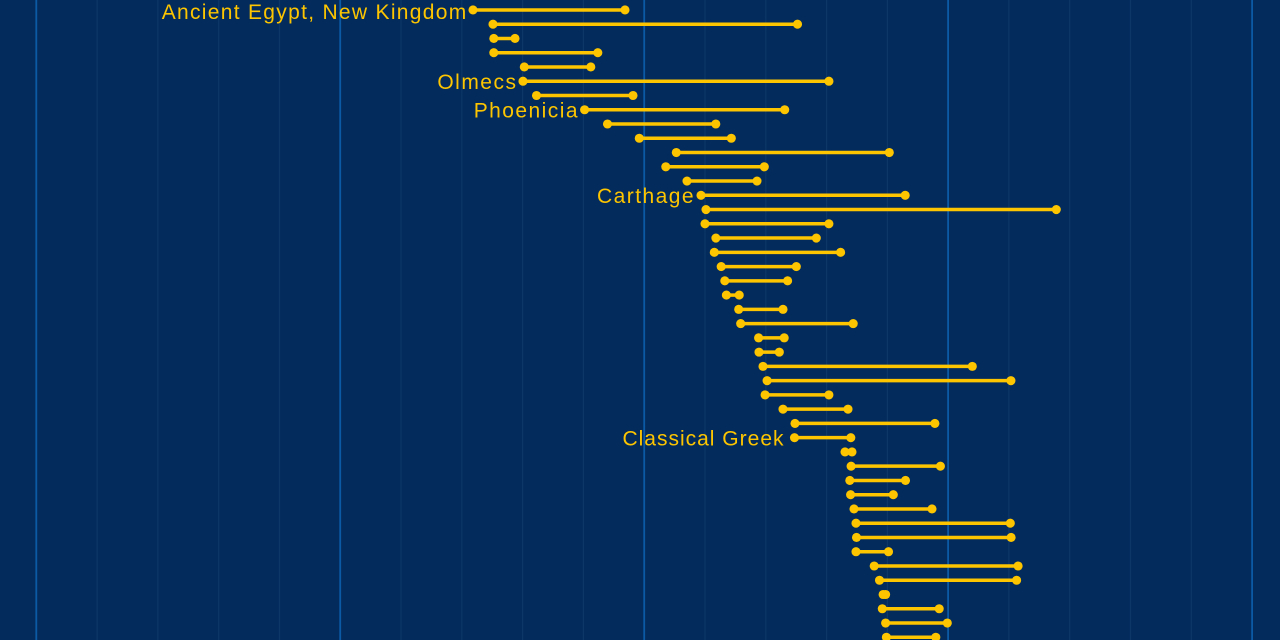  Describe the element at coordinates (703, 438) in the screenshot. I see `svg-text: Classical Greek` at that location.